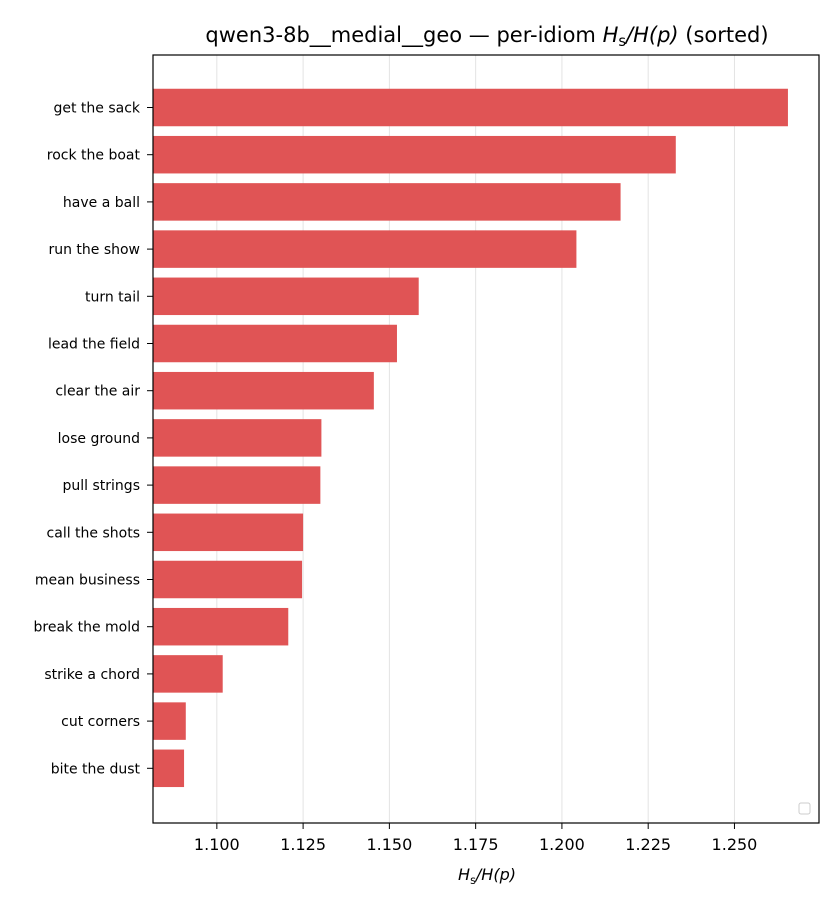 This screenshot has height=910, width=840. Describe the element at coordinates (804, 808) in the screenshot. I see `legend-box` at that location.